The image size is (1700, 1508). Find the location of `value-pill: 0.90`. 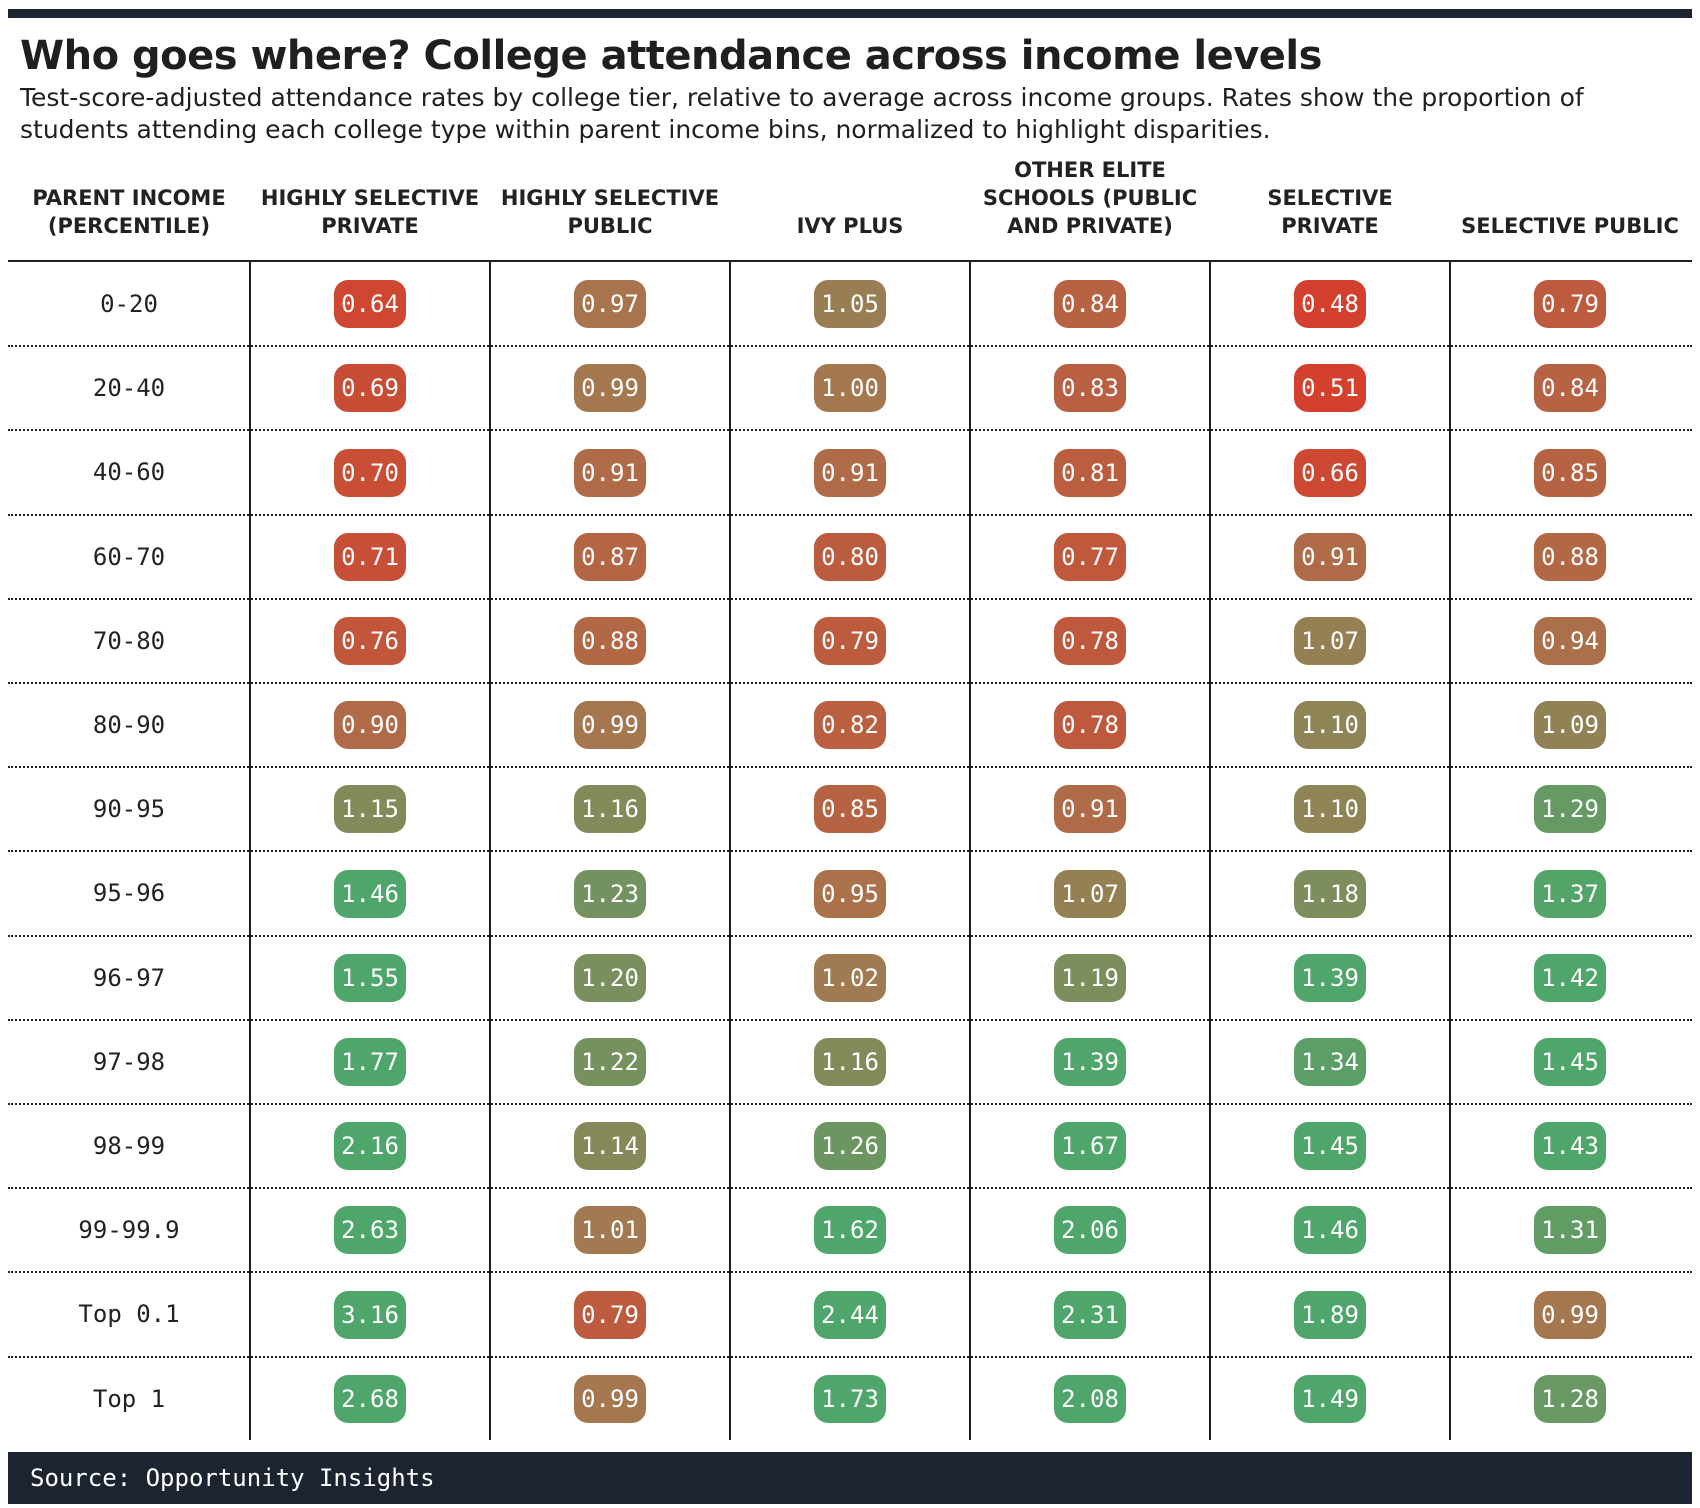

value-pill: 0.90 is located at coordinates (370, 725).